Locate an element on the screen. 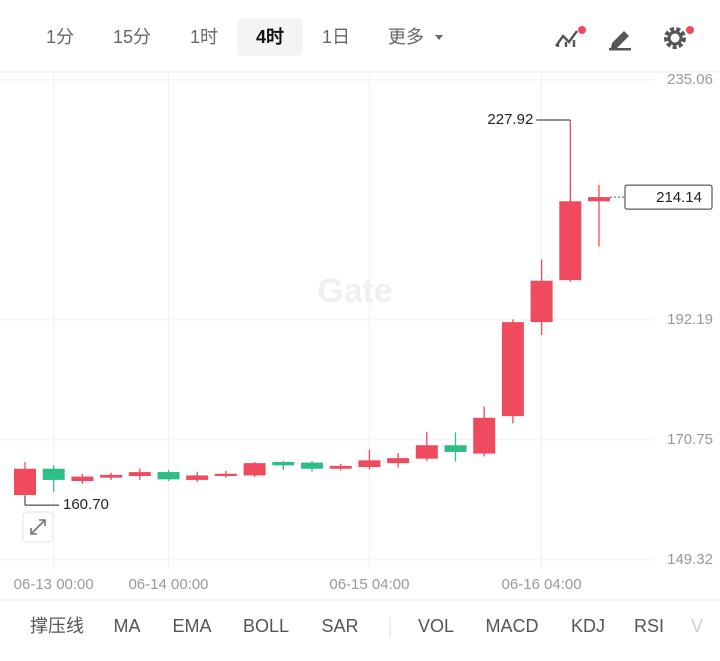 The image size is (720, 661). indicator-tab: BOLL is located at coordinates (266, 626).